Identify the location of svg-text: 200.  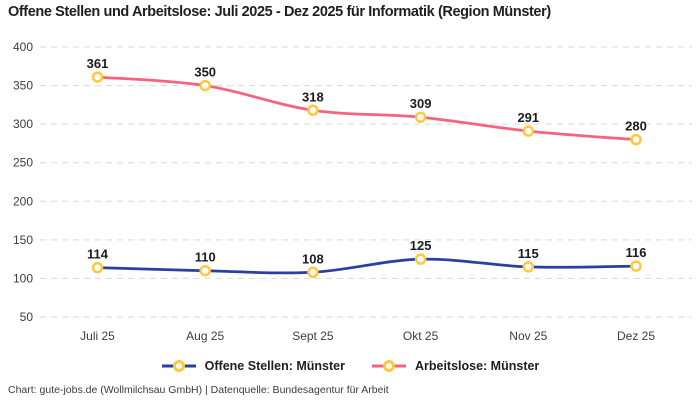
(23, 201).